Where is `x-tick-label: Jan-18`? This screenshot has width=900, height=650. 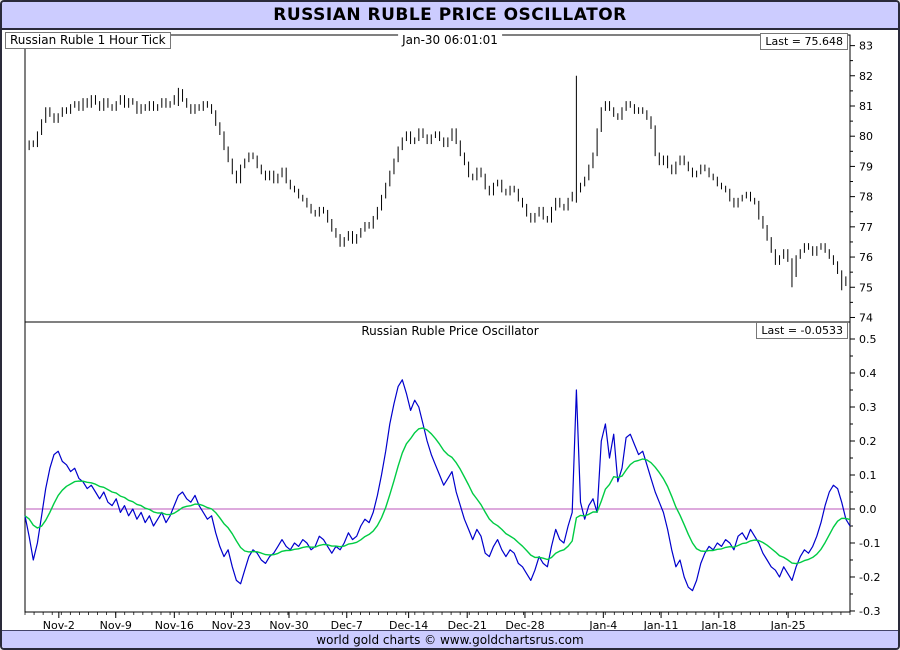
x-tick-label: Jan-18 is located at coordinates (718, 624).